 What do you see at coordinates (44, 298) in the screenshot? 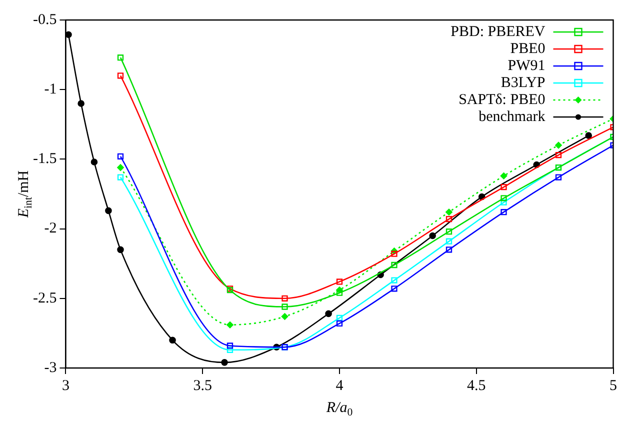
I see `y-tick-label: -2.5` at bounding box center [44, 298].